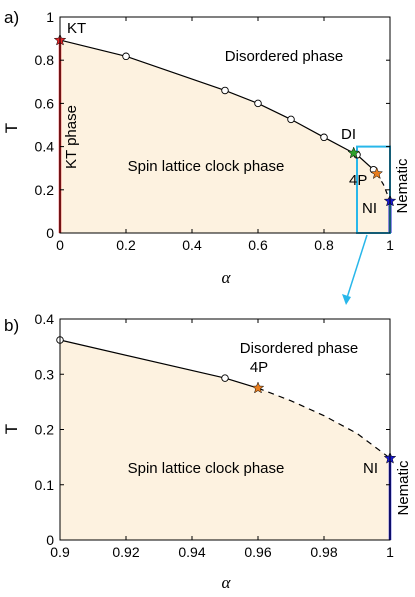 Image resolution: width=415 pixels, height=597 pixels. Describe the element at coordinates (125, 552) in the screenshot. I see `x-tick-label: 0.92` at that location.